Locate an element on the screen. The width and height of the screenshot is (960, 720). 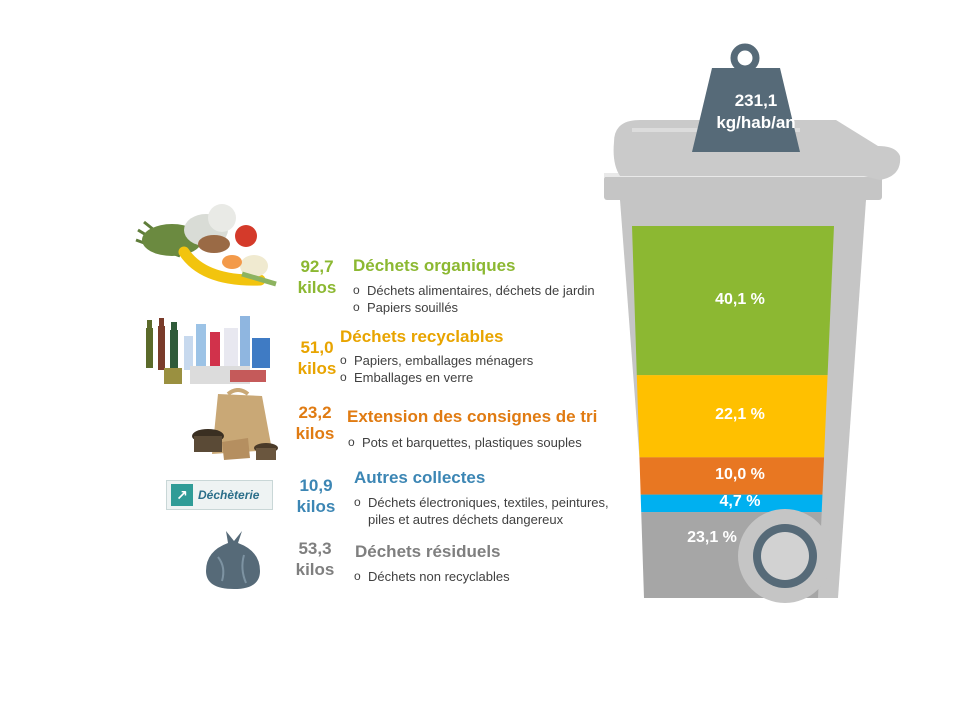
recyclables-icon is located at coordinates (208, 350).